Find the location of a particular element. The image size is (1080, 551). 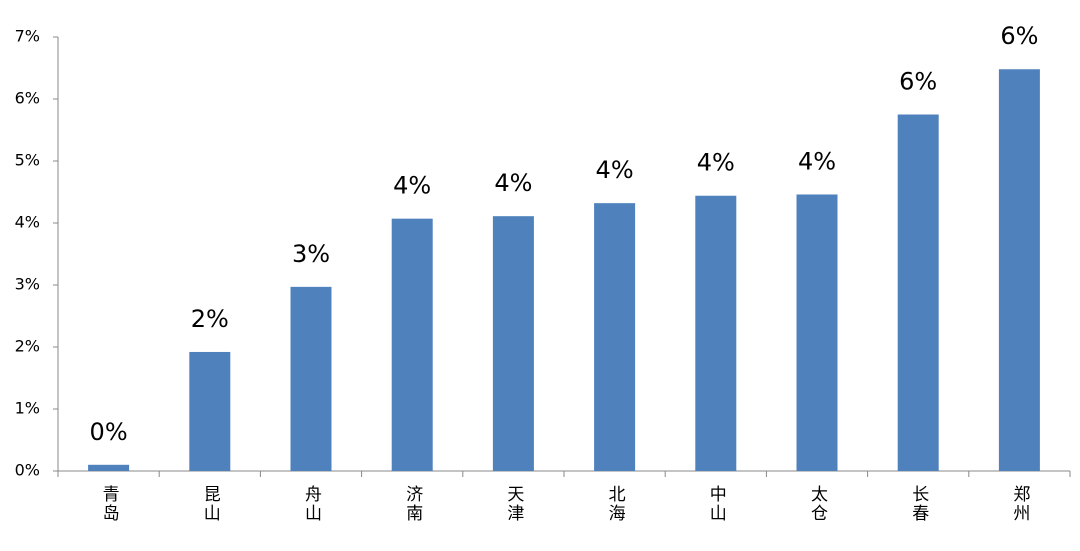

x-tick-label: 济南 is located at coordinates (412, 504).